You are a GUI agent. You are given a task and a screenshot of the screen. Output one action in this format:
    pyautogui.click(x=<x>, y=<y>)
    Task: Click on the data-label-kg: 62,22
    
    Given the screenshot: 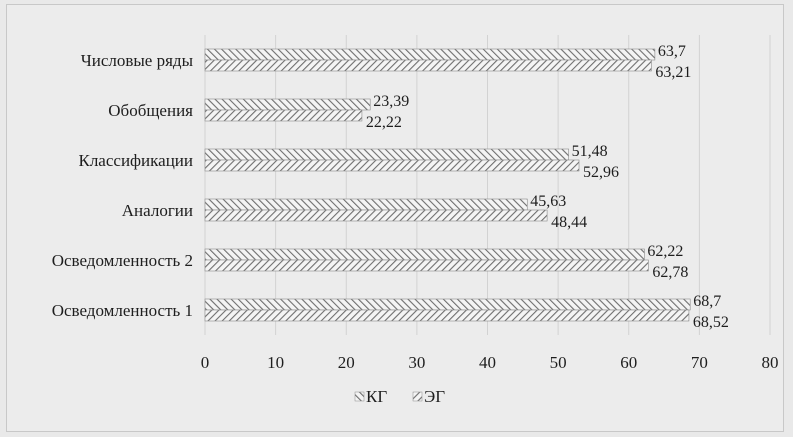 What is the action you would take?
    pyautogui.click(x=665, y=251)
    